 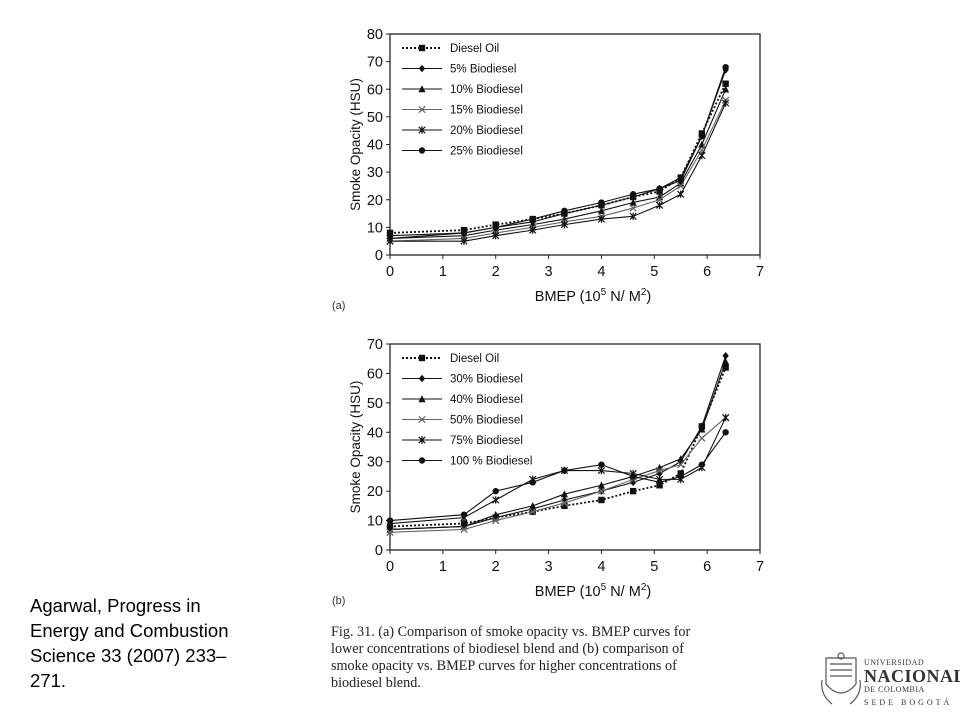 What do you see at coordinates (486, 152) in the screenshot?
I see `legend-label: 25% Biodiesel` at bounding box center [486, 152].